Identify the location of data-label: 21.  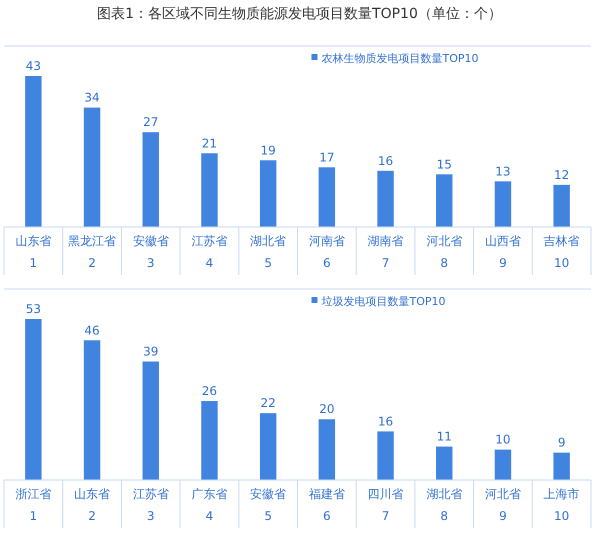
(210, 143).